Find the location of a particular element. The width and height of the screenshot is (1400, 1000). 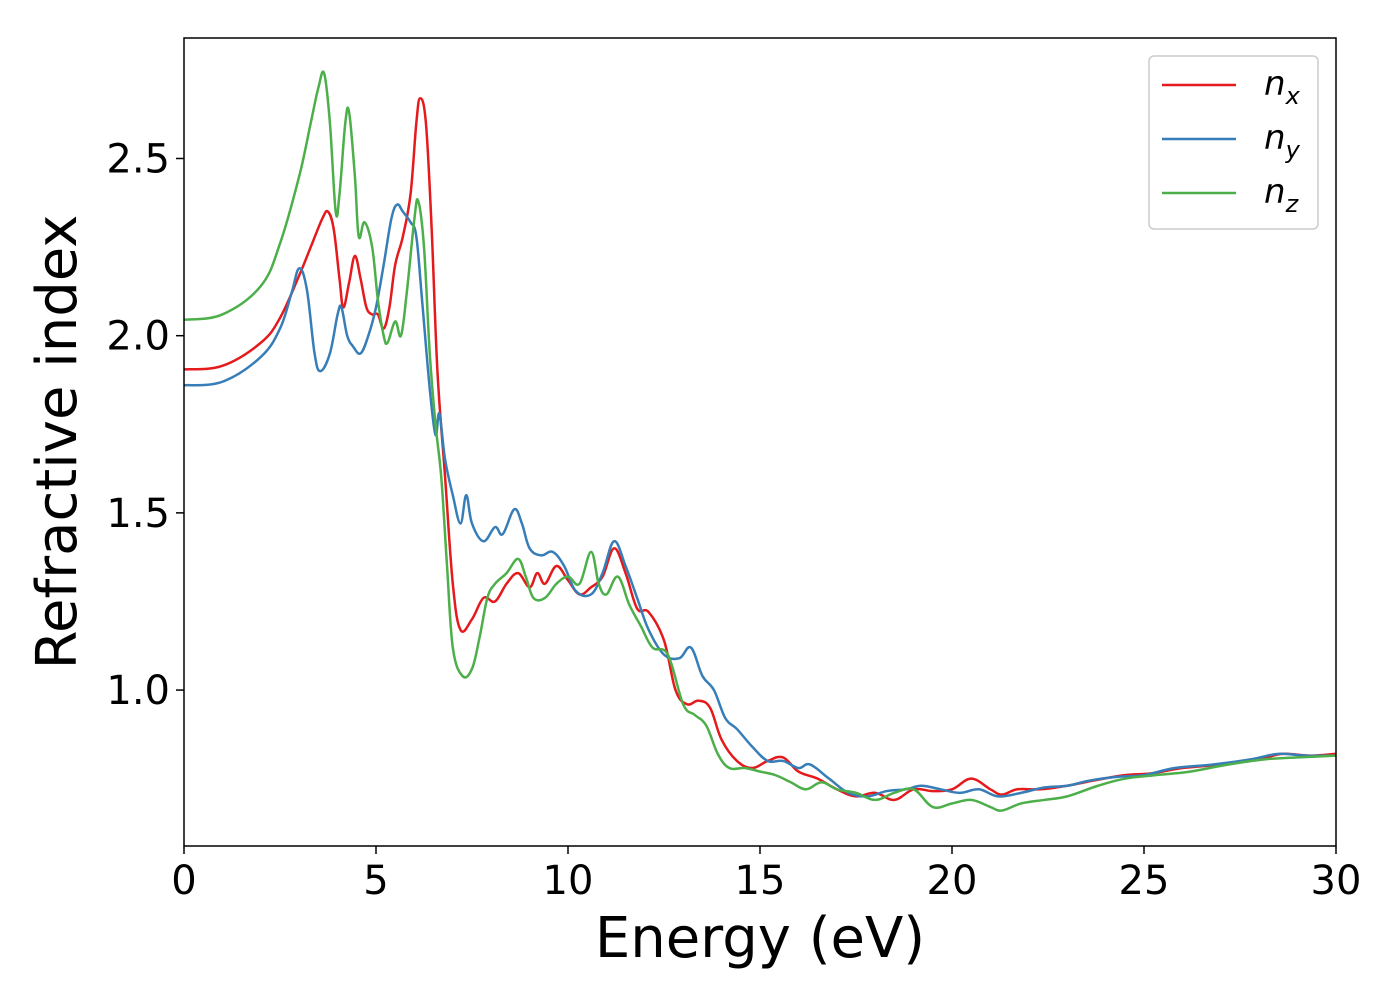

y-tick-label: 2.5 is located at coordinates (138, 159).